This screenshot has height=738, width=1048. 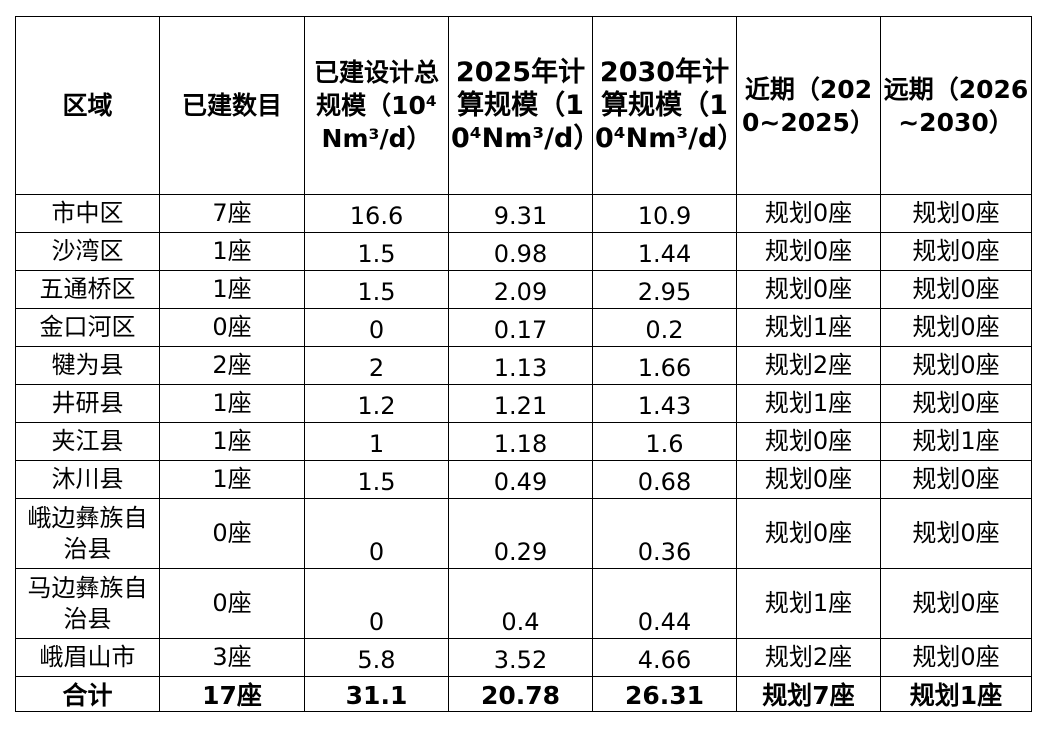 I want to click on cell-region: 马边彝族自治县, so click(x=87, y=603).